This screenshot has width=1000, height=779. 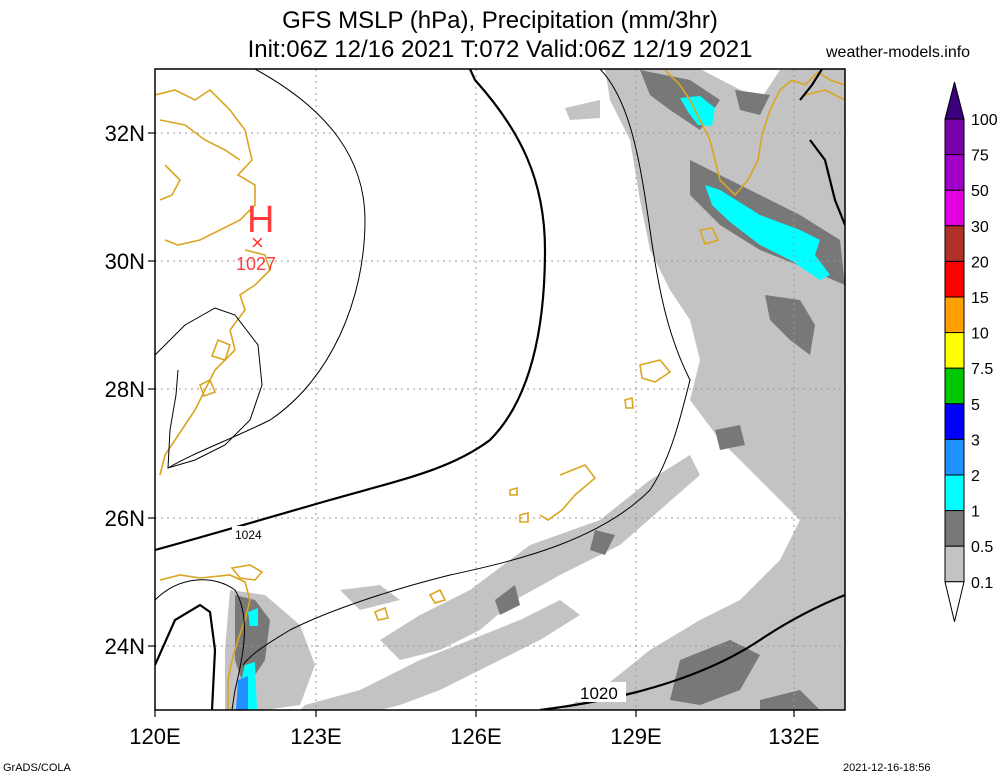 What do you see at coordinates (975, 512) in the screenshot?
I see `legend-label: 1` at bounding box center [975, 512].